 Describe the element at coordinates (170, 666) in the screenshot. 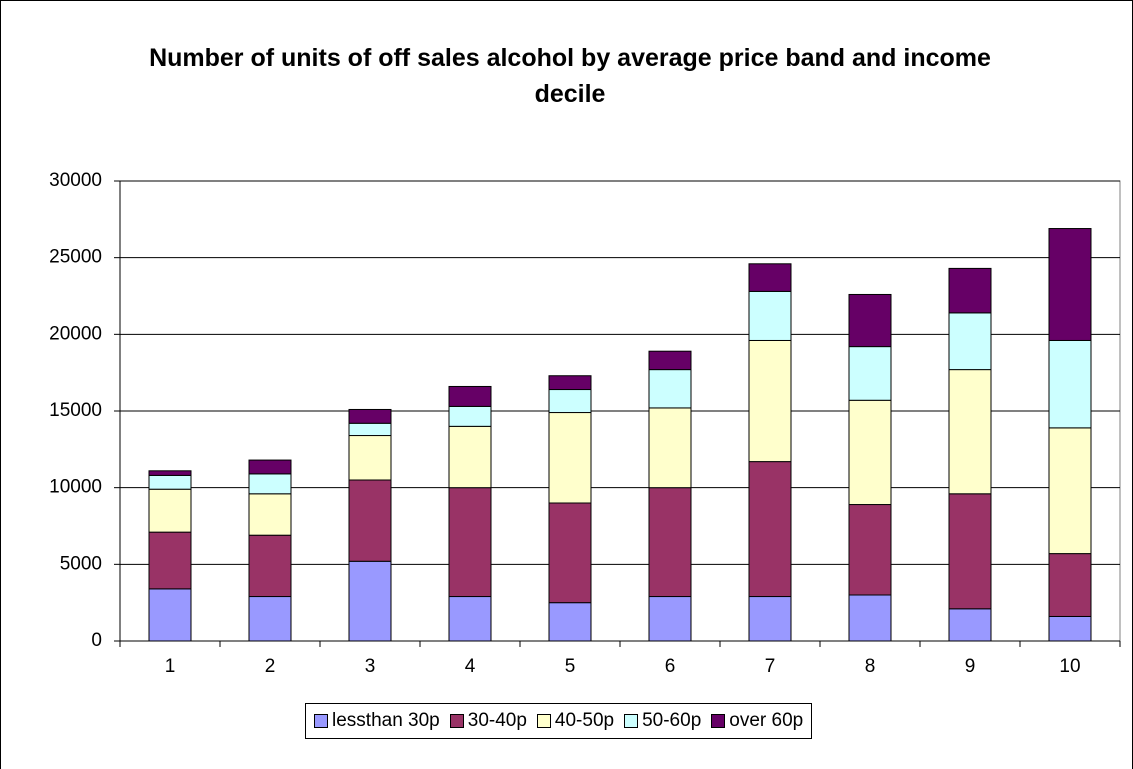

I see `x-tick-label: 1` at that location.